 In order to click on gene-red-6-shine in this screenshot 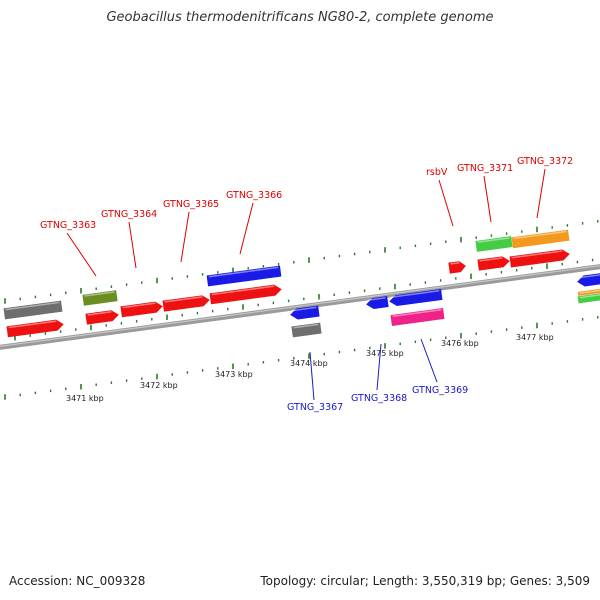, I will do `click(491, 259)`.